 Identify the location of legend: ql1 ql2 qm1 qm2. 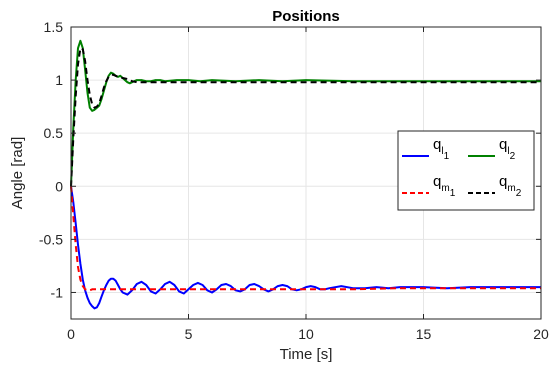
(466, 170).